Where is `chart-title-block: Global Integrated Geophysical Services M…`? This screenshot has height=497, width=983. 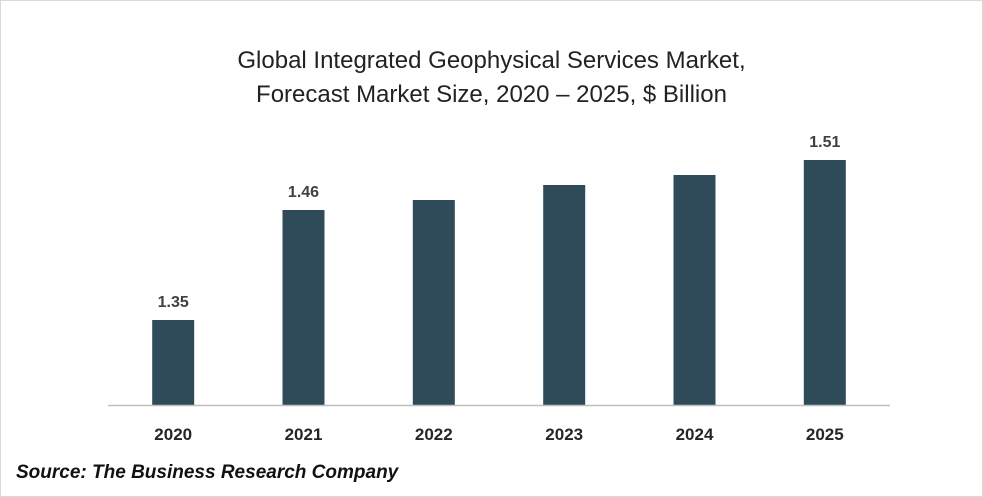 chart-title-block: Global Integrated Geophysical Services M… is located at coordinates (491, 78).